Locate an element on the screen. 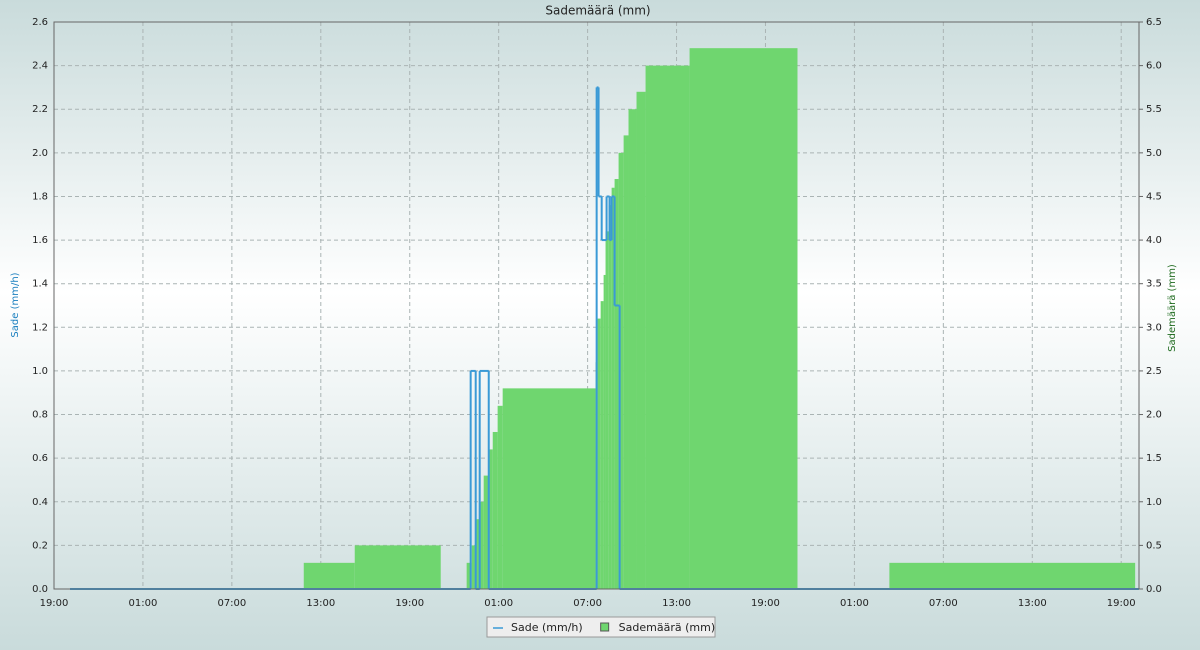 The width and height of the screenshot is (1200, 650). y-tick-label: 1.0 is located at coordinates (40, 371).